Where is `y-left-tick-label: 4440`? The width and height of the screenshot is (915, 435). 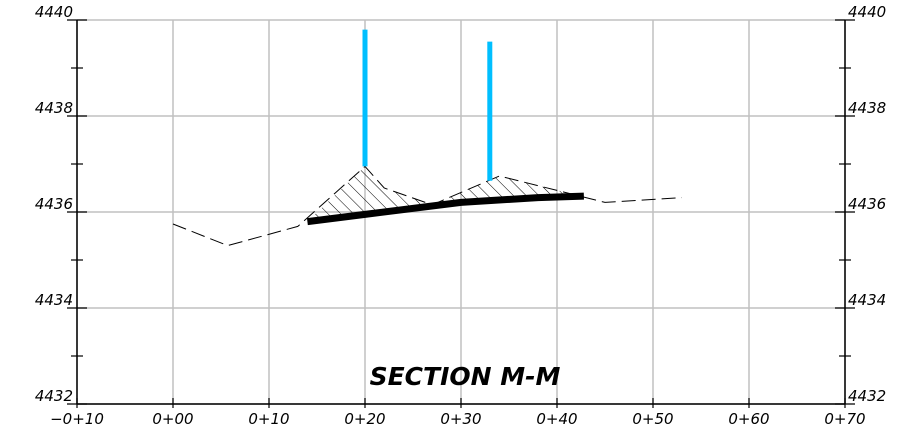 y-left-tick-label: 4440 is located at coordinates (54, 12).